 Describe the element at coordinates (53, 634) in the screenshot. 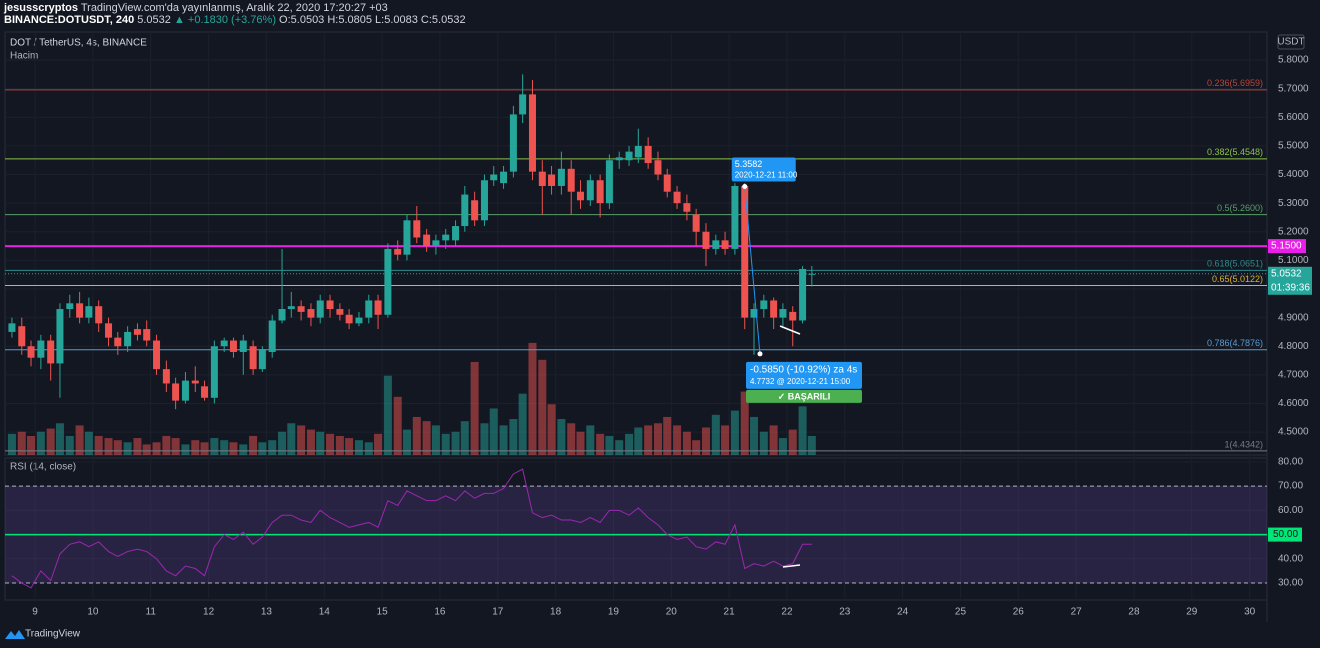

I see `footer-brand: TradingView` at that location.